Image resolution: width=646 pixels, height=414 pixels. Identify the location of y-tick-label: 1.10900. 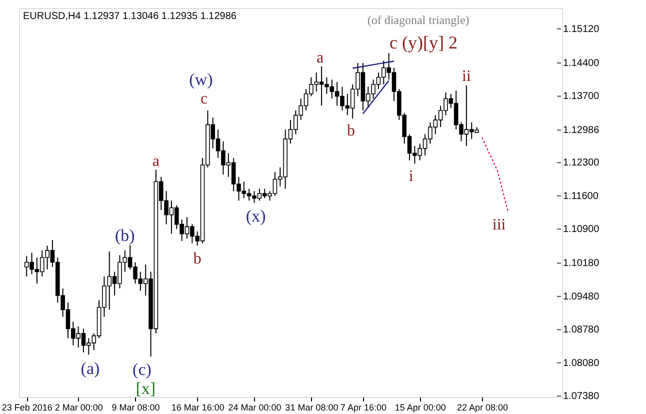
(581, 230).